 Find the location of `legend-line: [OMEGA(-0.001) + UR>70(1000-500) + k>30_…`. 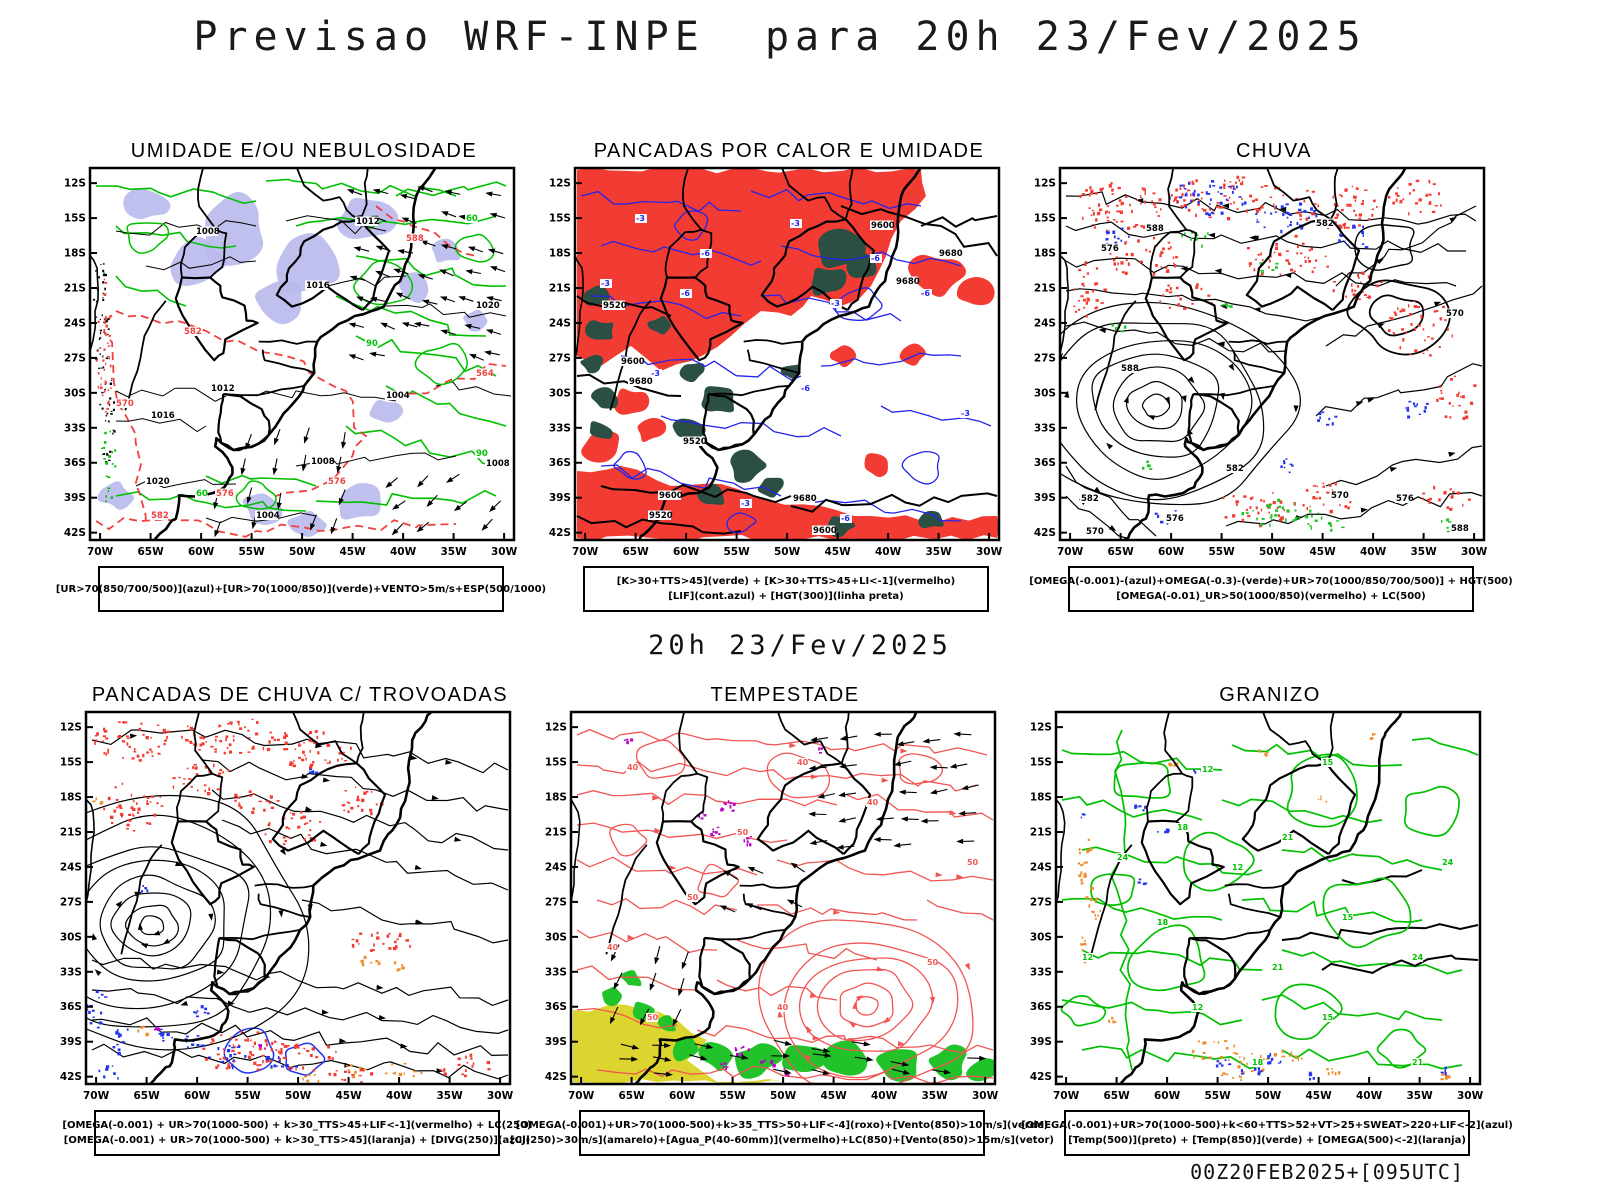

legend-line: [OMEGA(-0.001) + UR>70(1000-500) + k>30_… is located at coordinates (297, 1140).